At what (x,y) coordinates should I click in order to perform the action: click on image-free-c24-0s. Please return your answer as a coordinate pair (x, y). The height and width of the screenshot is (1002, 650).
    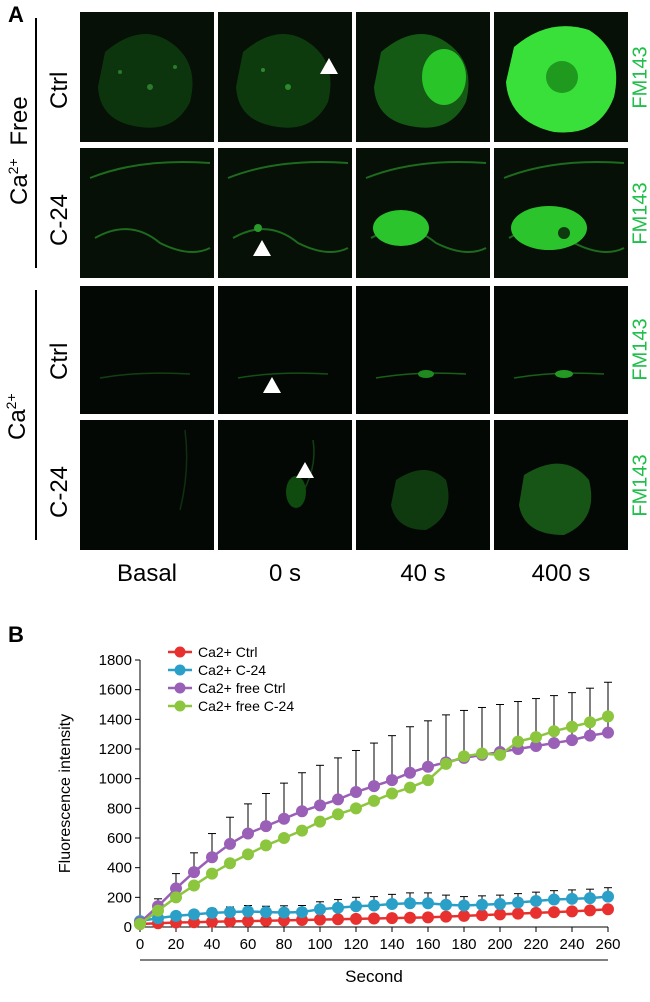
    Looking at the image, I should click on (285, 213).